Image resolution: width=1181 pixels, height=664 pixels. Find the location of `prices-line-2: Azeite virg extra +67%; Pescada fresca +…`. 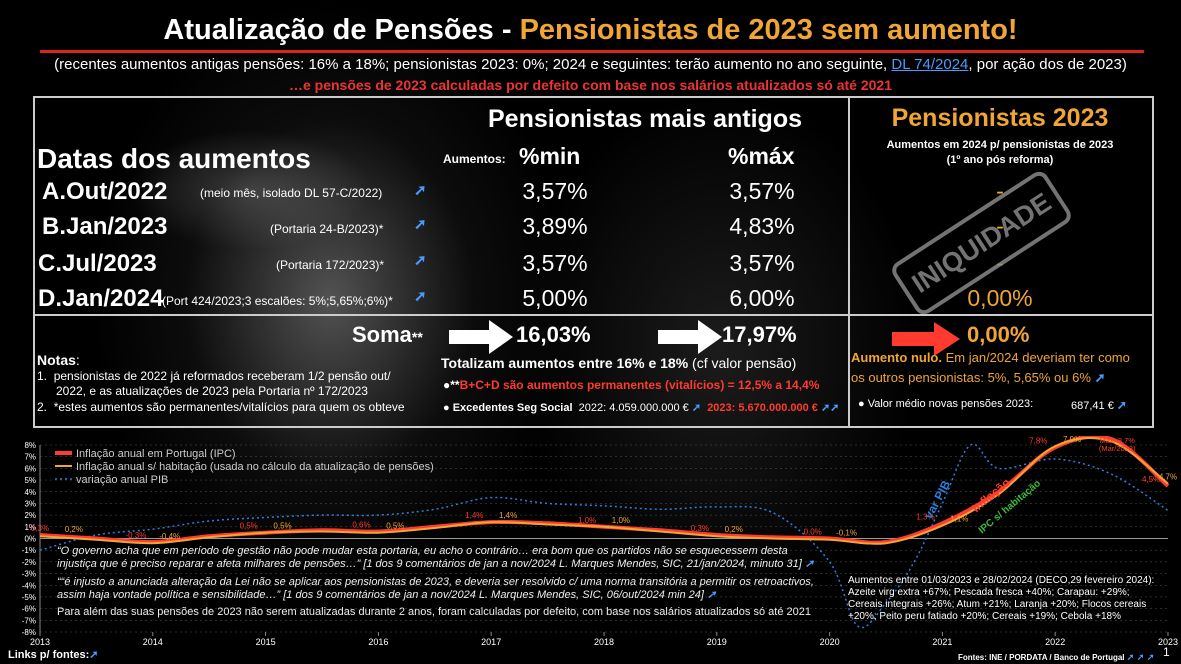

prices-line-2: Azeite virg extra +67%; Pescada fresca +… is located at coordinates (989, 592).